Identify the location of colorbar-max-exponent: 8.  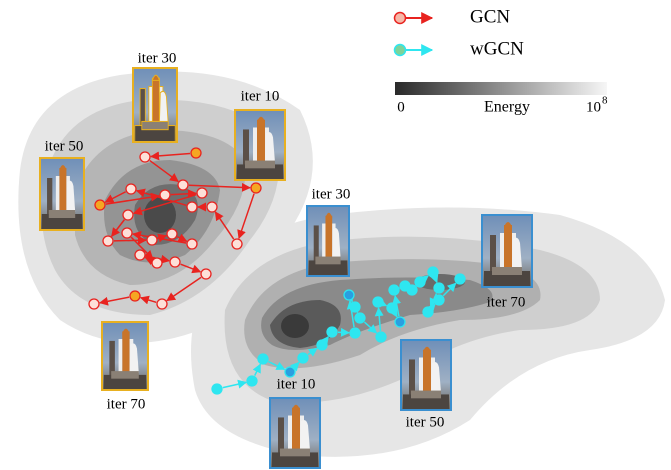
(605, 101).